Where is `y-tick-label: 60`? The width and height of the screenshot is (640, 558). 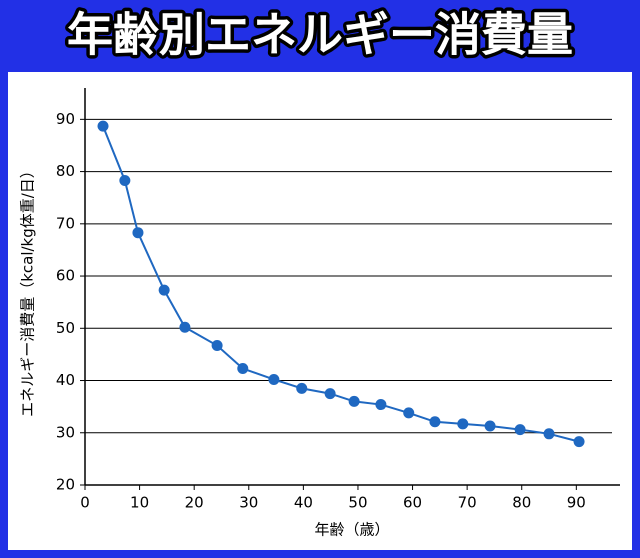 y-tick-label: 60 is located at coordinates (65, 276).